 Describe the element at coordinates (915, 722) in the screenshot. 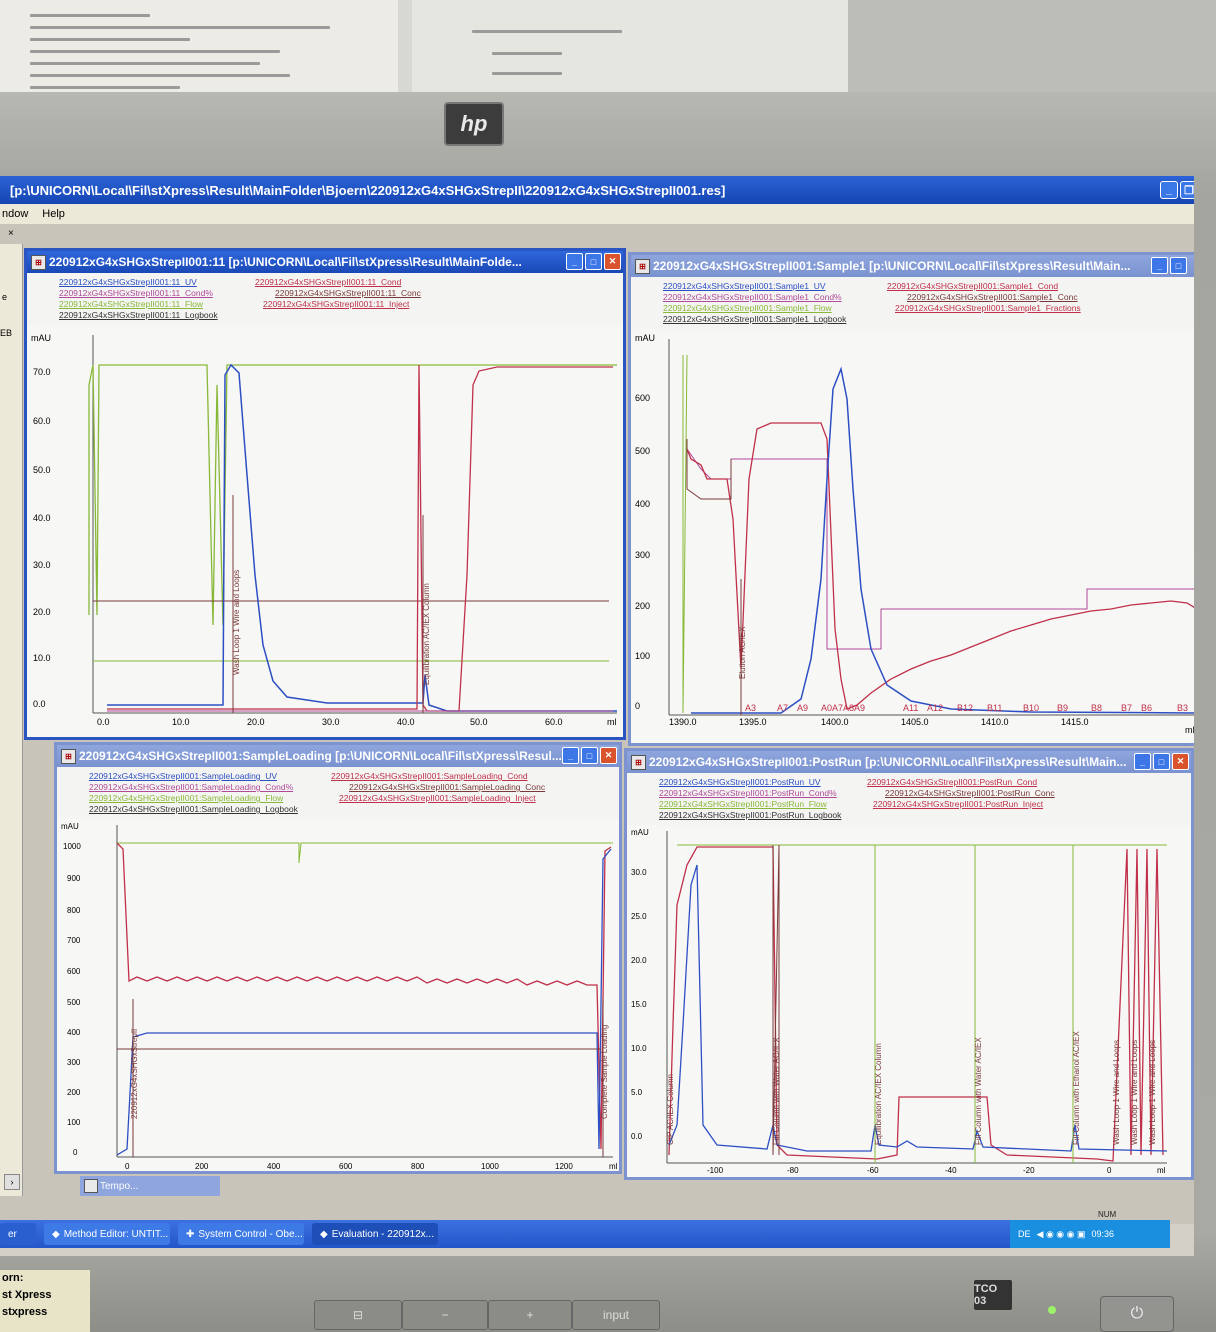

I see `svg-text: 1405.0` at that location.